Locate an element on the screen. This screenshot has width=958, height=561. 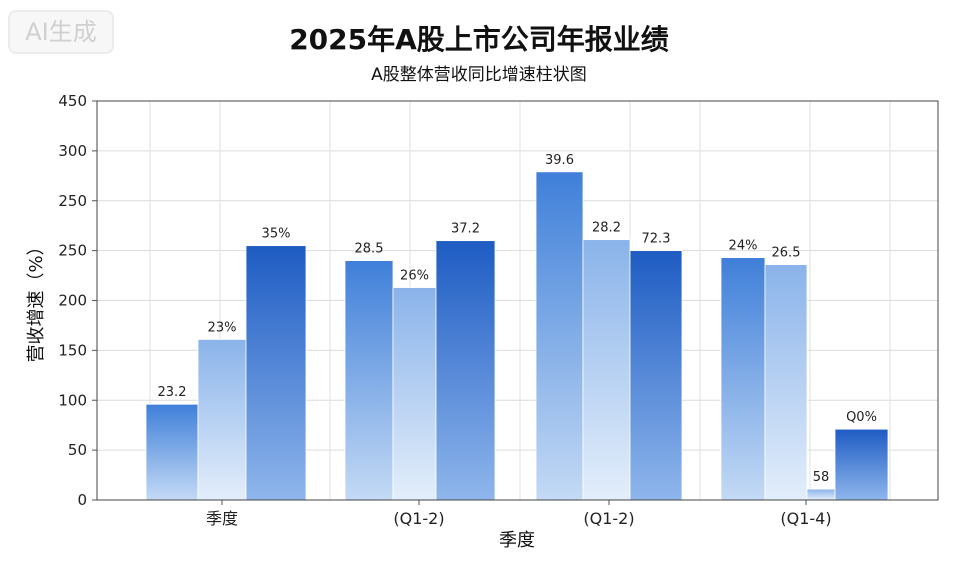
bar-value-label: 39.6 is located at coordinates (559, 160).